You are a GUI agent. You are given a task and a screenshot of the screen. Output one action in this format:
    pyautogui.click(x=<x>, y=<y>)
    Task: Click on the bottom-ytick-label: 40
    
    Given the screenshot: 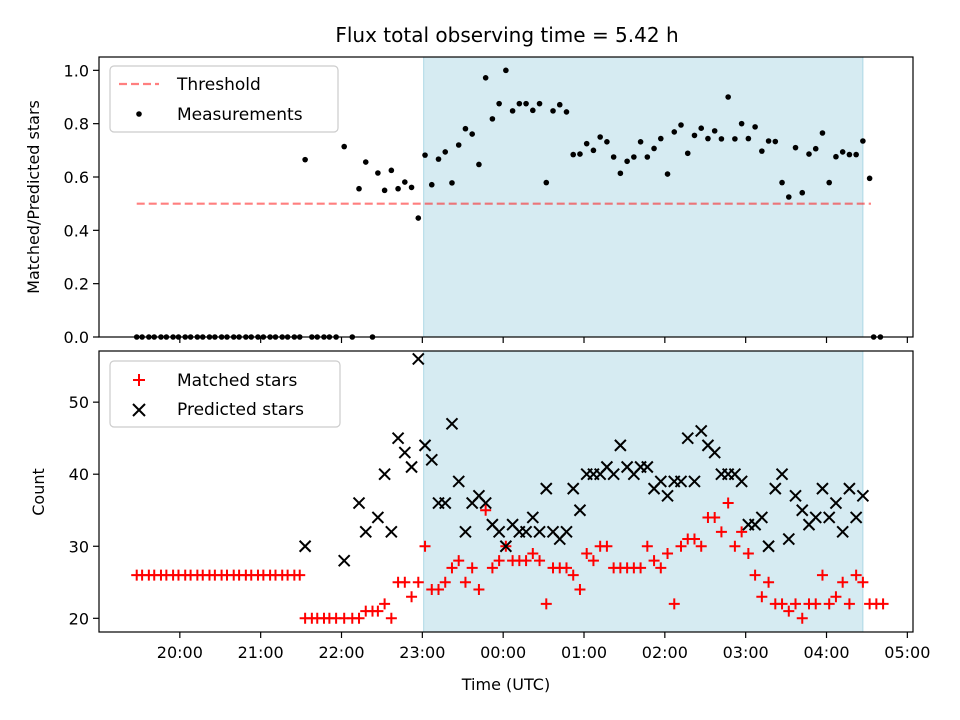 What is the action you would take?
    pyautogui.click(x=79, y=474)
    